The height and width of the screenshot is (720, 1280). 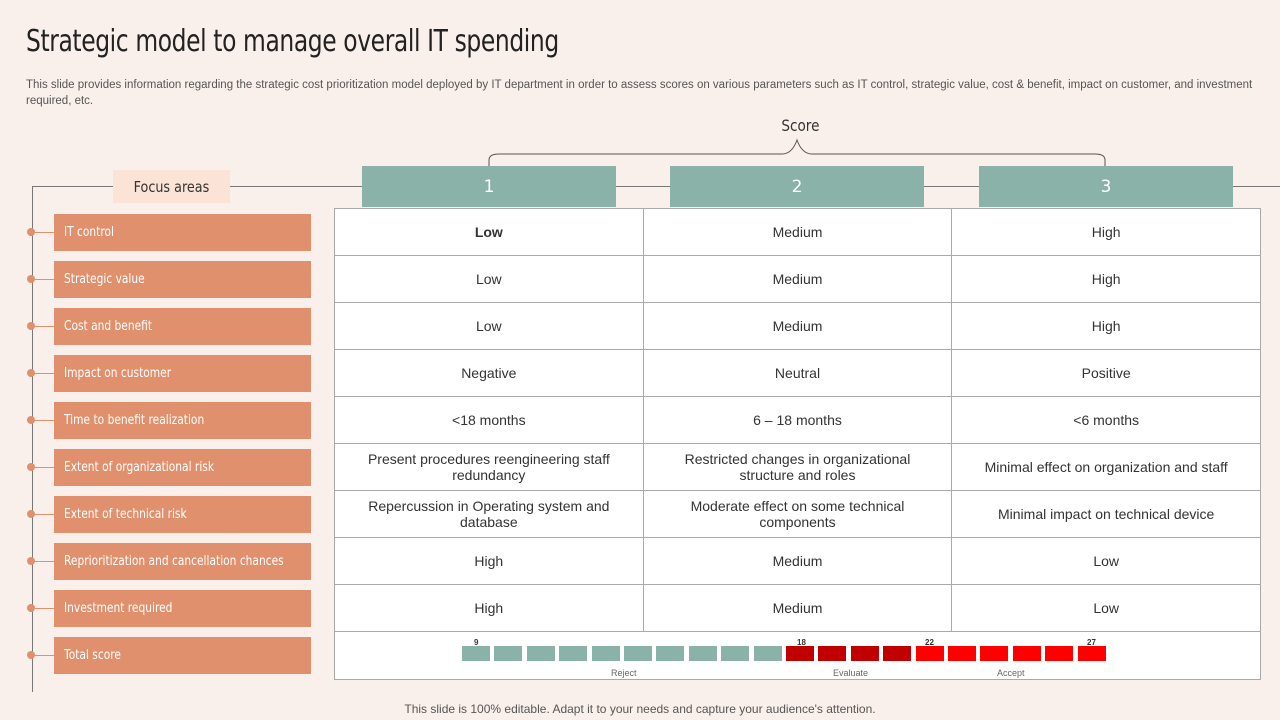 I want to click on score-header-2: 2, so click(x=797, y=186).